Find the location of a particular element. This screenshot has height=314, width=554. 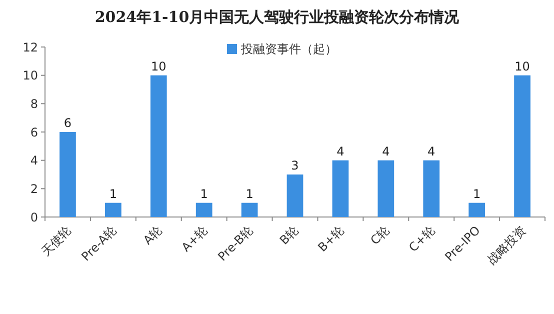

x-tick-label: A+轮 is located at coordinates (194, 239).